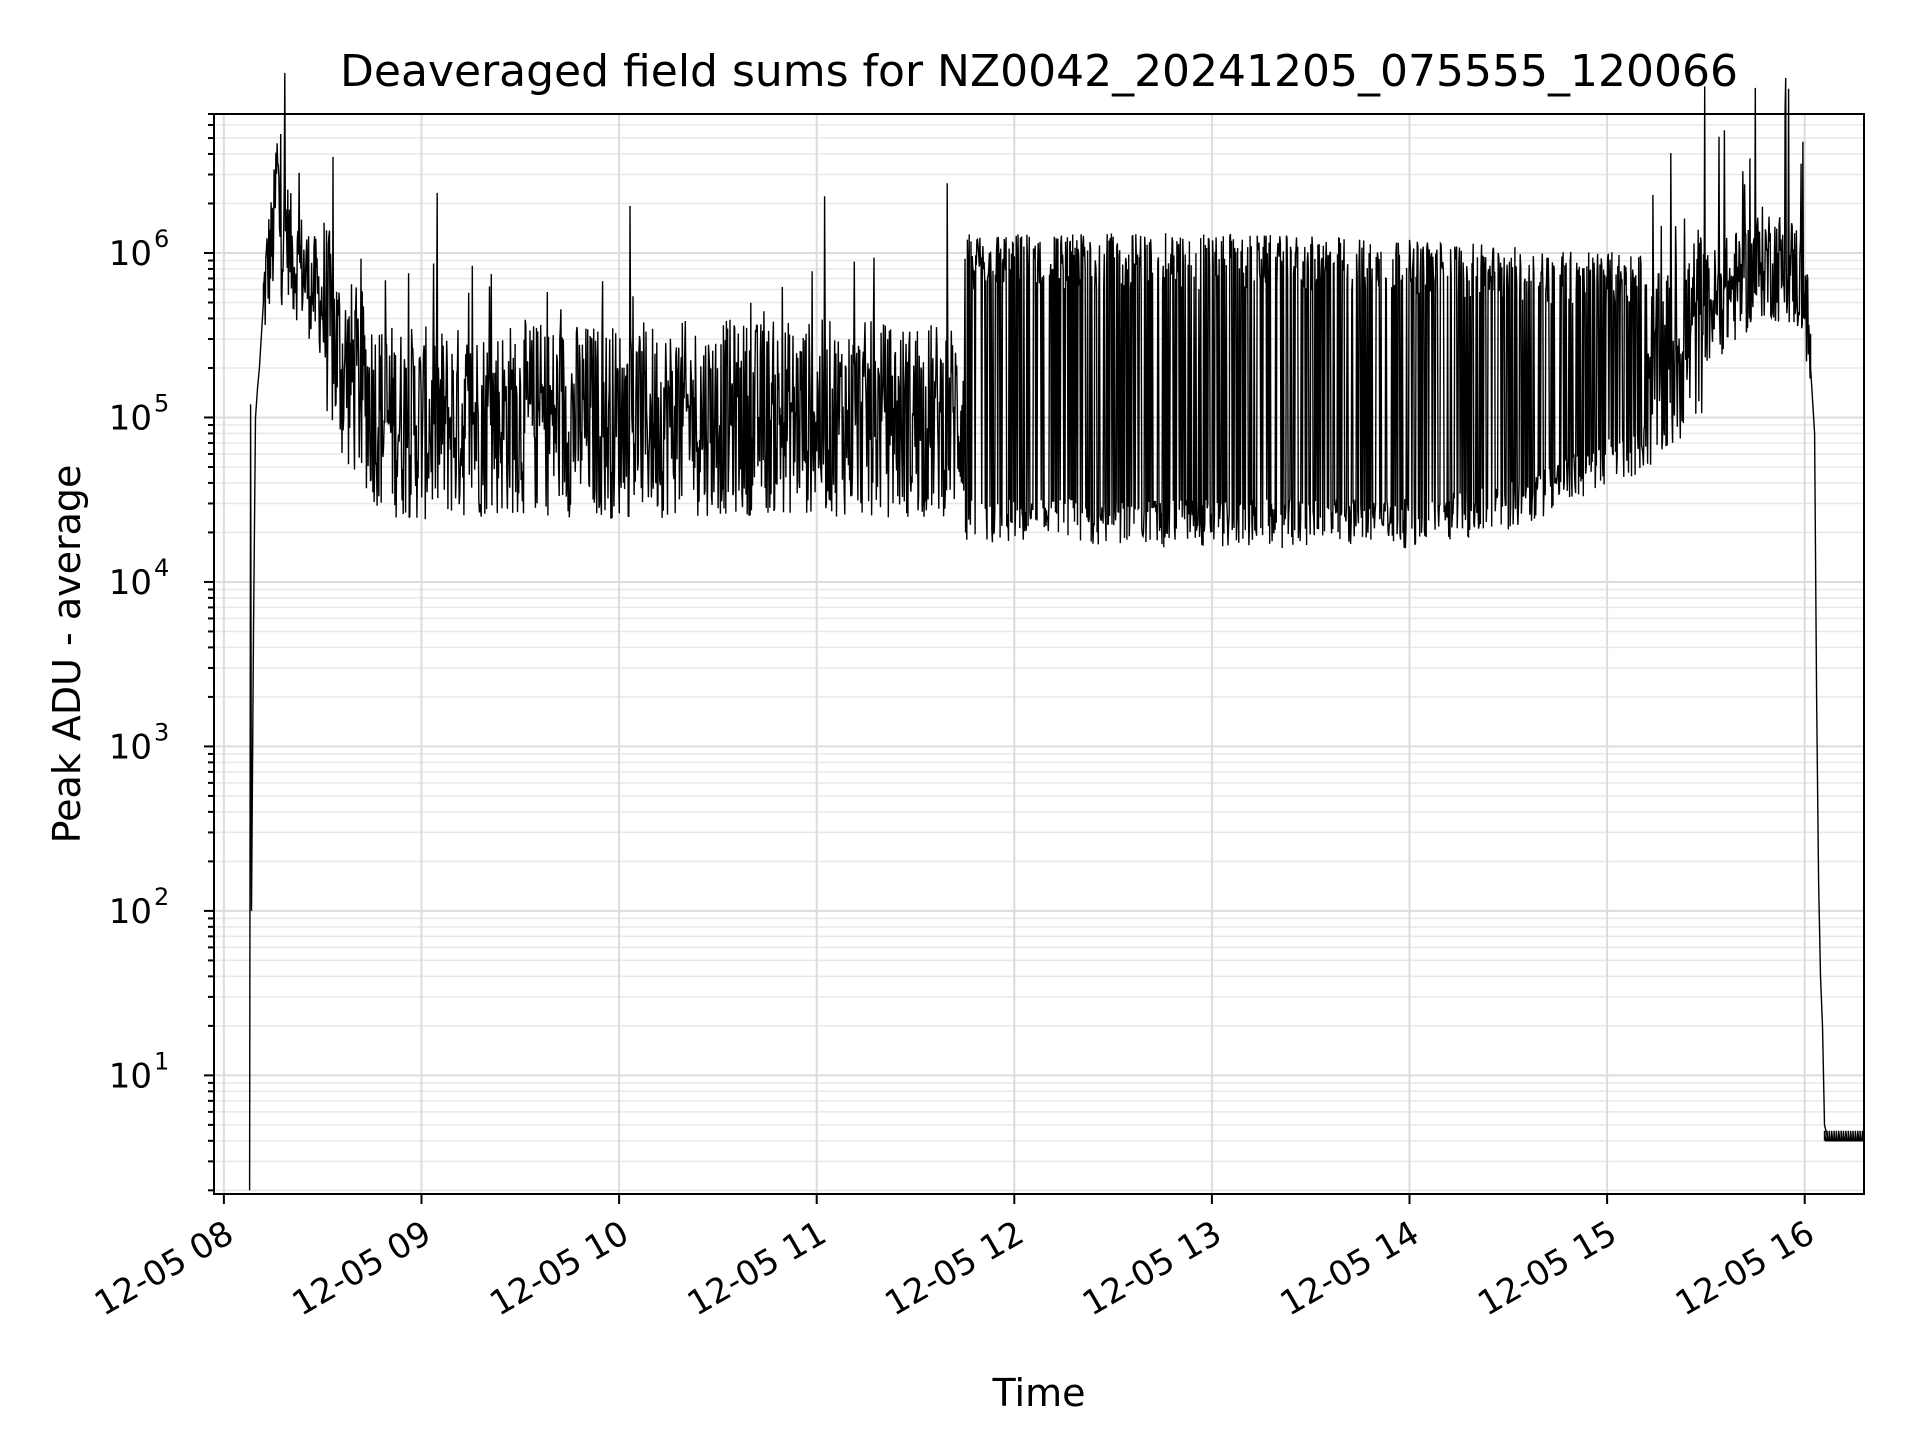 This screenshot has height=1440, width=1920. I want to click on y-tick-label-exponent: 5, so click(161, 403).